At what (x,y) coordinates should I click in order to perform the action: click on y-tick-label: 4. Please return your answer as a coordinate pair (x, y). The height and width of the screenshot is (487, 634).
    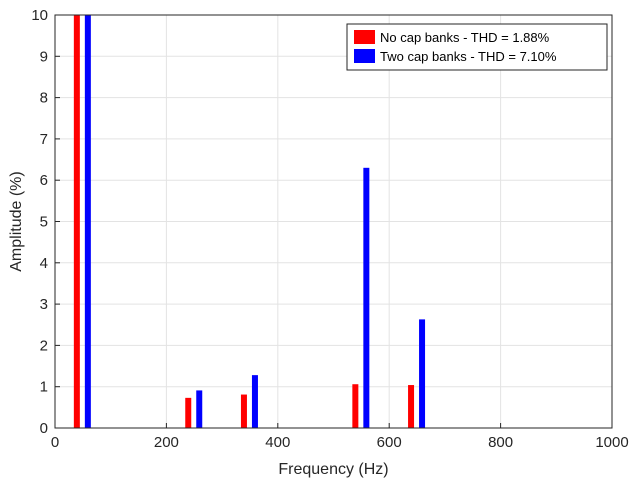
    Looking at the image, I should click on (44, 263).